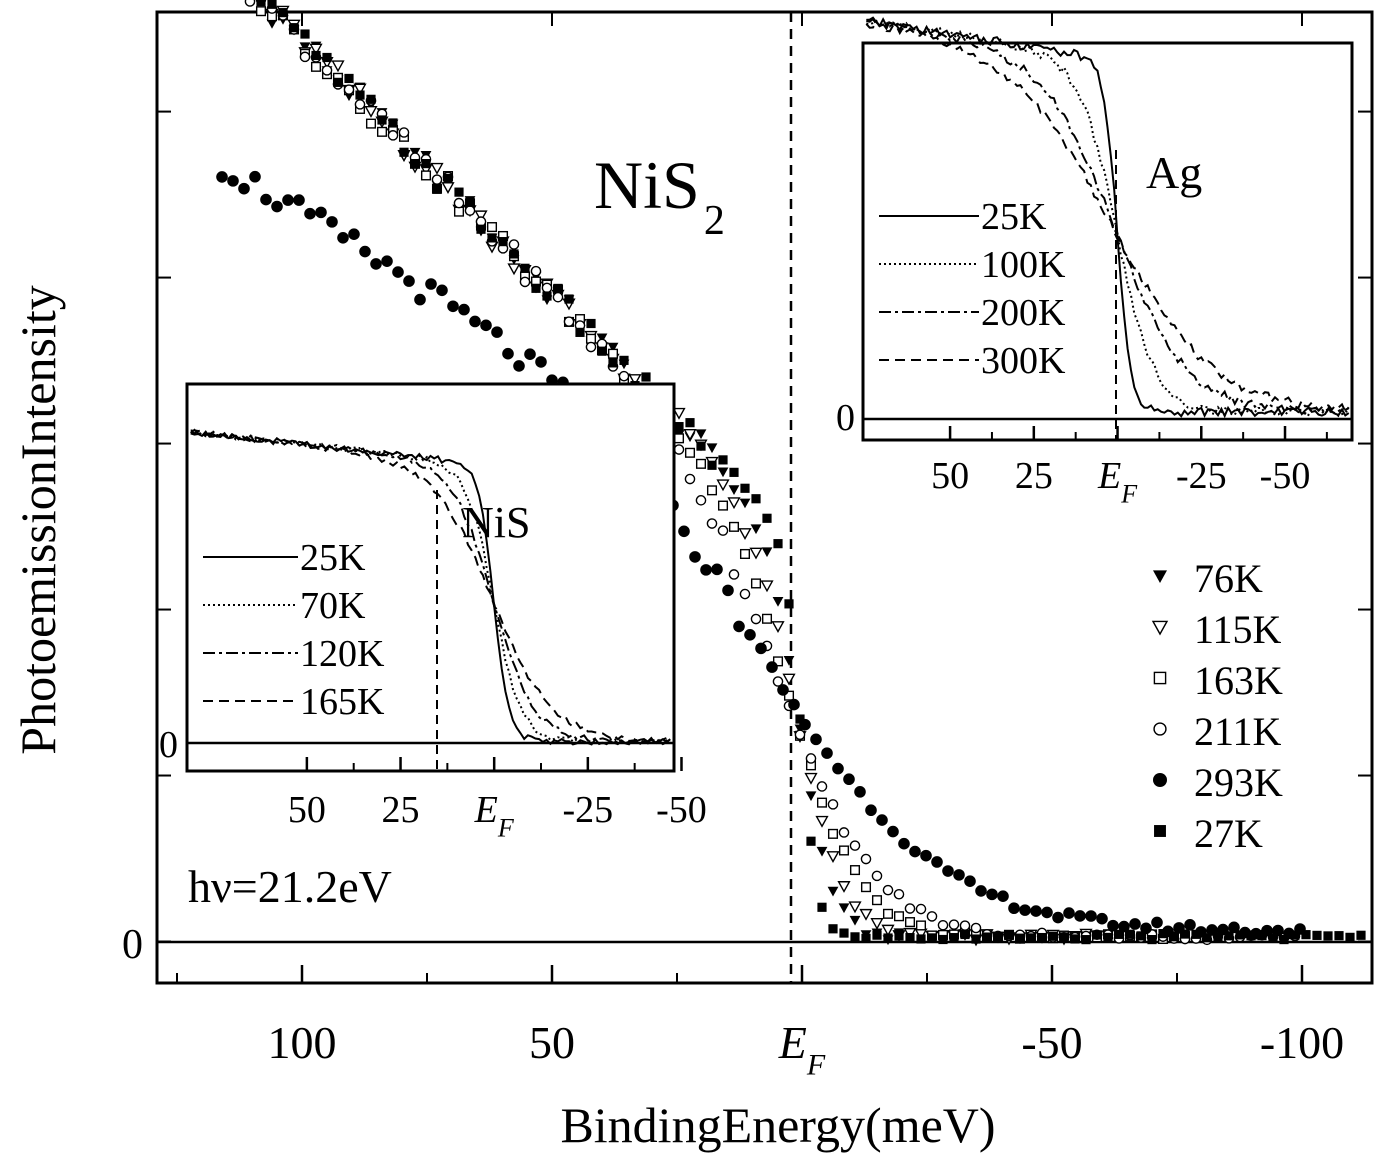 This screenshot has height=1153, width=1375. What do you see at coordinates (302, 1042) in the screenshot?
I see `main-x-tick-label: 100` at bounding box center [302, 1042].